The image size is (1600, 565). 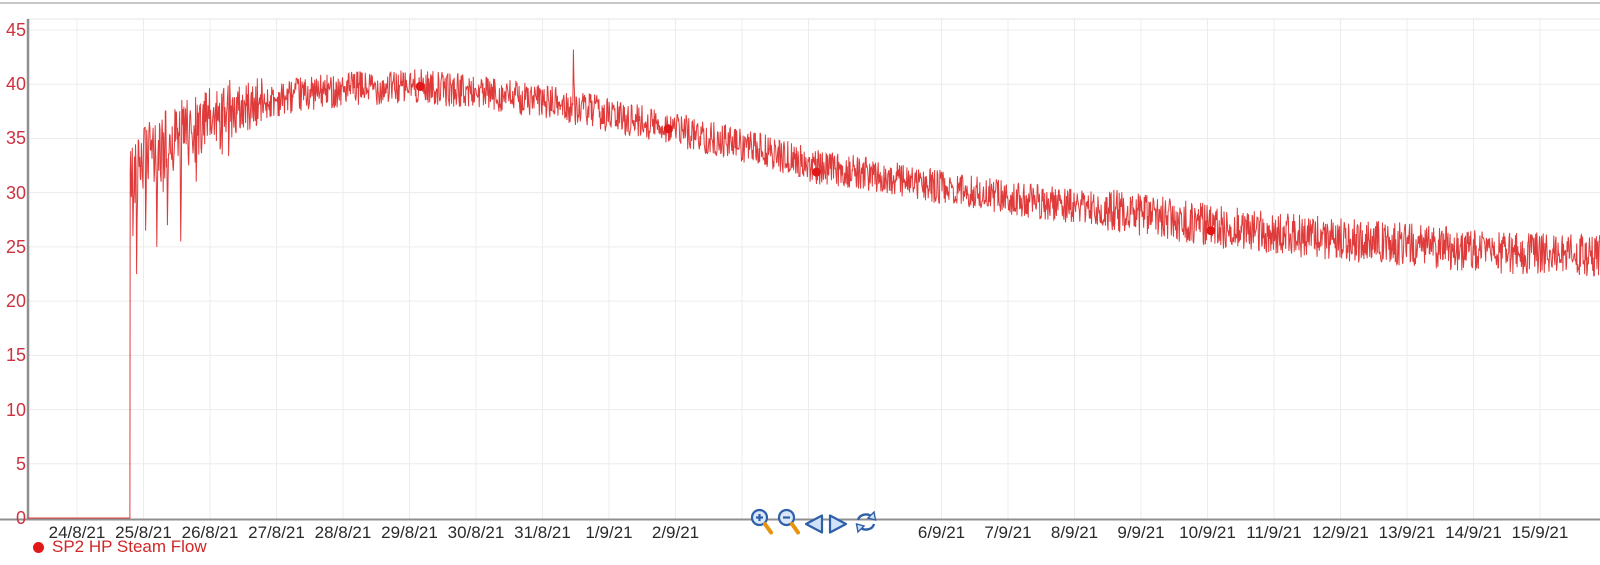 What do you see at coordinates (276, 532) in the screenshot?
I see `x-tick-label: 27/8/21` at bounding box center [276, 532].